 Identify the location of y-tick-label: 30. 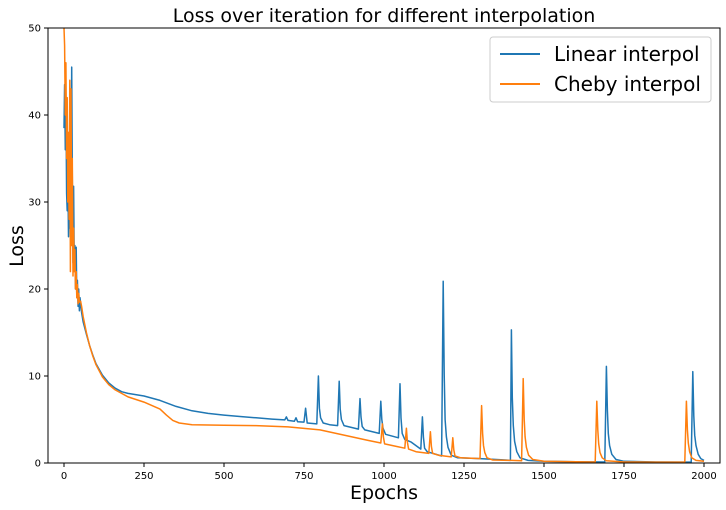
(34, 203).